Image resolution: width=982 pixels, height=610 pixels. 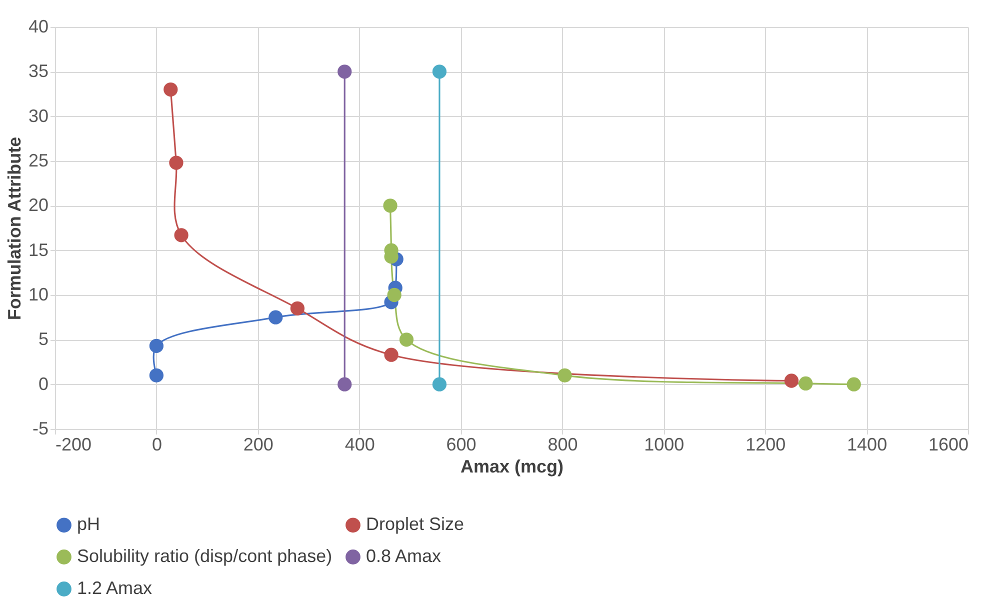 What do you see at coordinates (157, 444) in the screenshot?
I see `x-tick-label: 0` at bounding box center [157, 444].